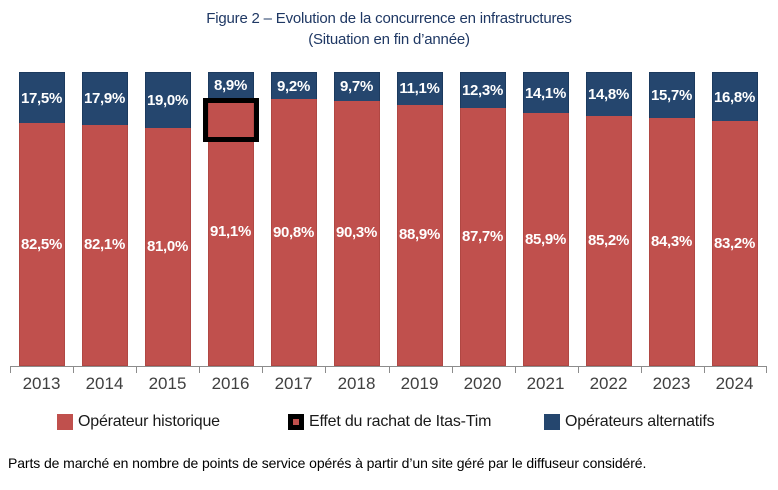 The height and width of the screenshot is (490, 778). Describe the element at coordinates (149, 421) in the screenshot. I see `legend-label-operateur-historique: Opérateur historique` at that location.